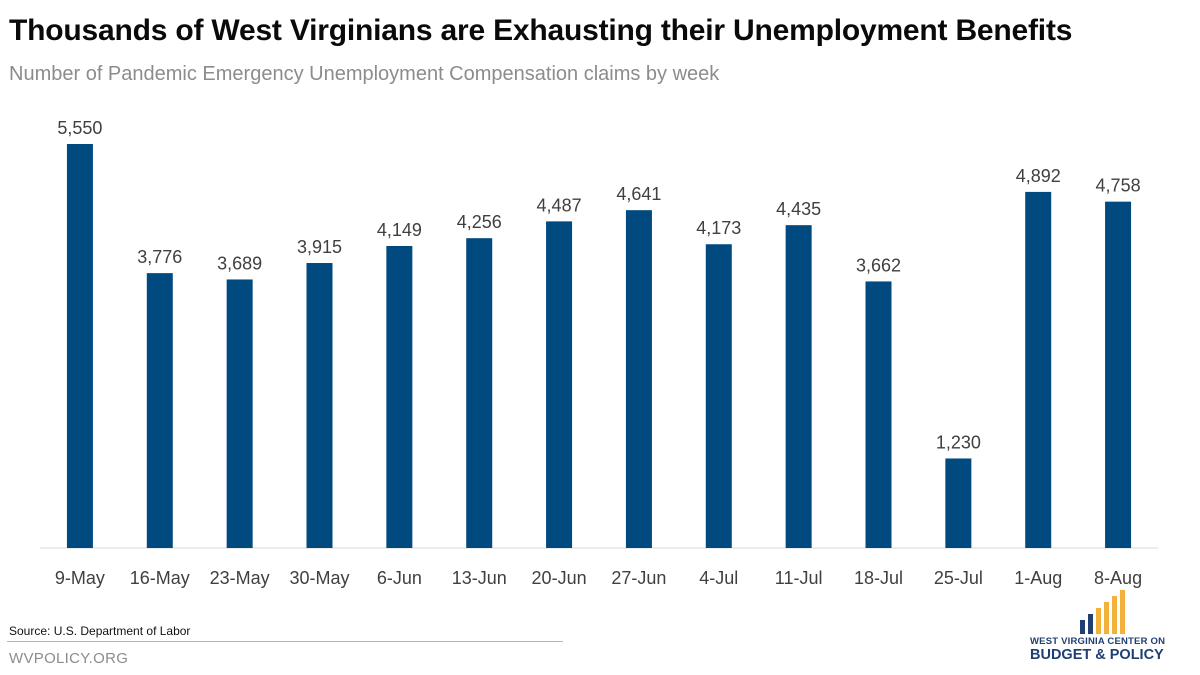 This screenshot has width=1200, height=675. Describe the element at coordinates (79, 346) in the screenshot. I see `bar-9-May` at that location.